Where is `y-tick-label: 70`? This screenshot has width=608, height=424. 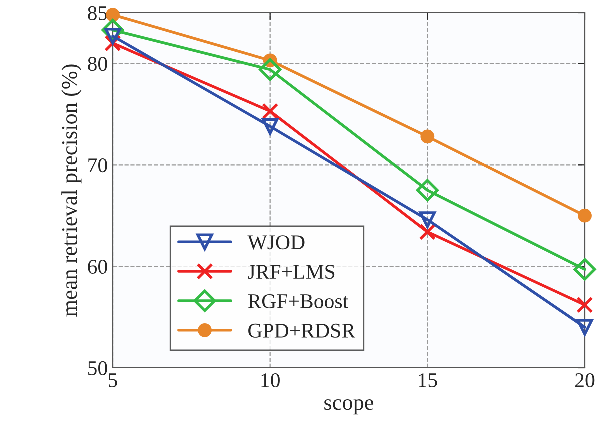 y-tick-label: 70 is located at coordinates (98, 165).